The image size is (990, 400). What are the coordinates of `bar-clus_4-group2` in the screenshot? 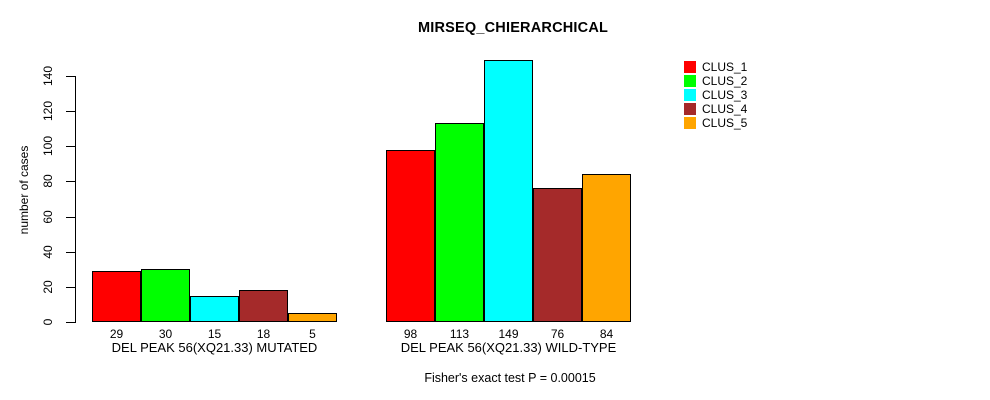 It's located at (557, 255).